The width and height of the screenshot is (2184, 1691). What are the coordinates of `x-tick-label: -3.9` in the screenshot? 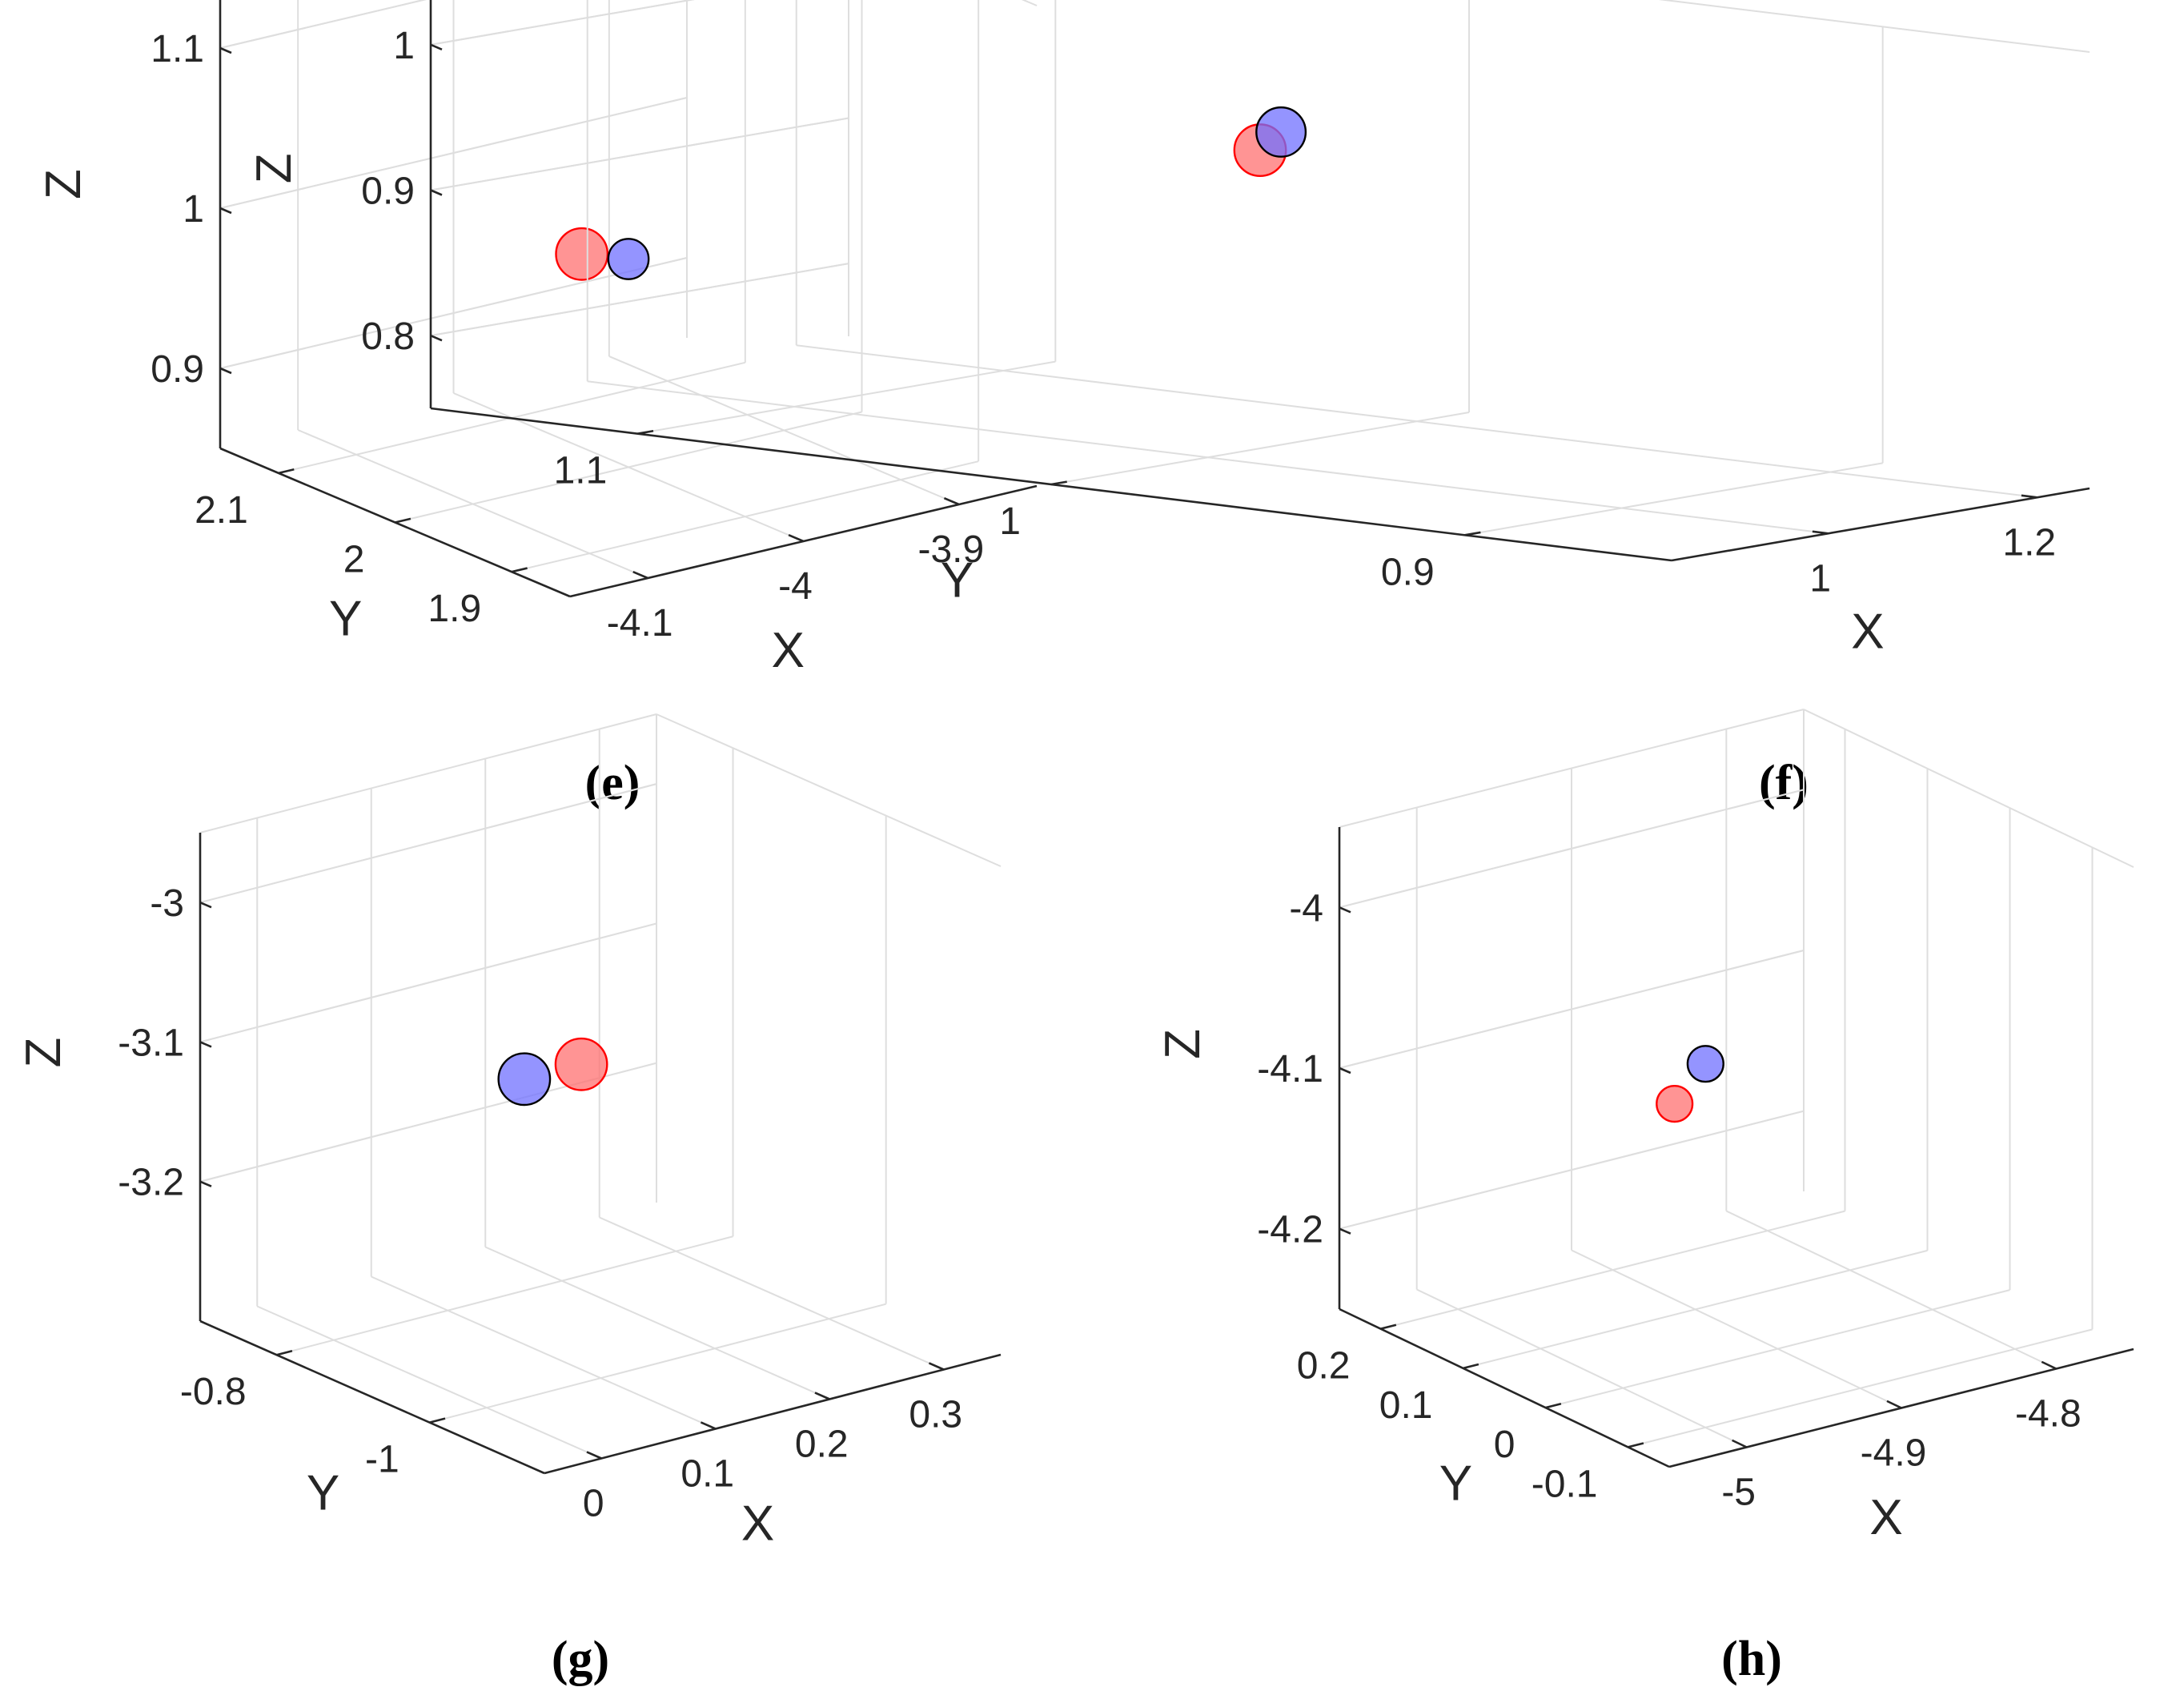 It's located at (950, 549).